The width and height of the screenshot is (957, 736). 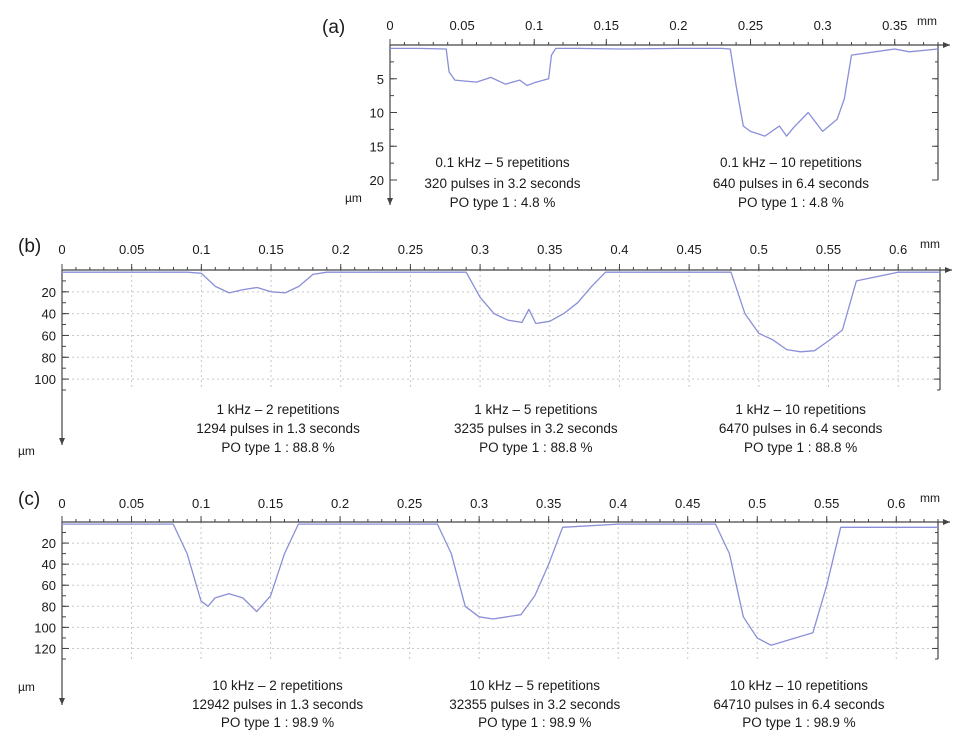 What do you see at coordinates (502, 183) in the screenshot?
I see `annotation-line: 320 pulses in 3.2 seconds` at bounding box center [502, 183].